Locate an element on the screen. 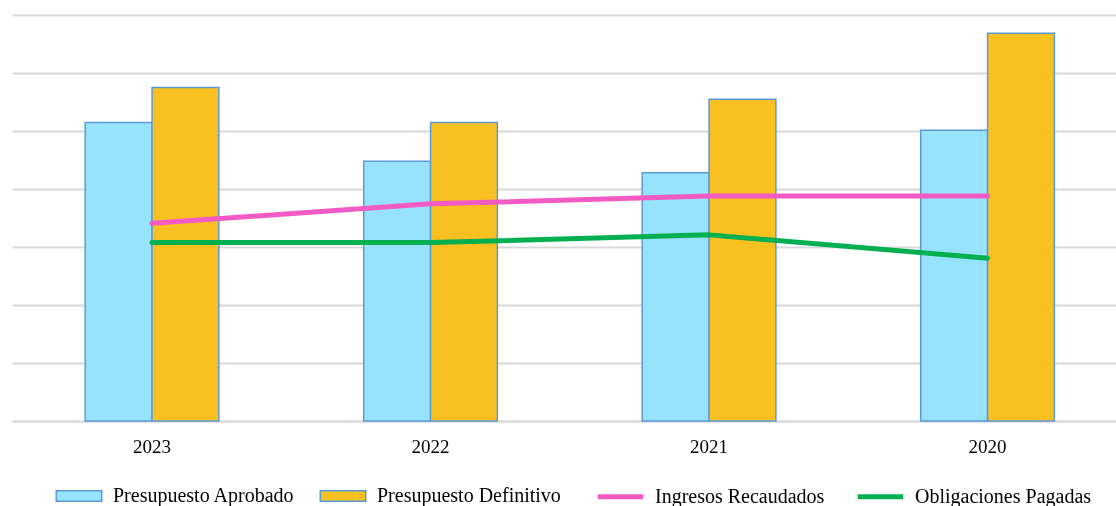  x-tick-label: 2023 is located at coordinates (152, 446).